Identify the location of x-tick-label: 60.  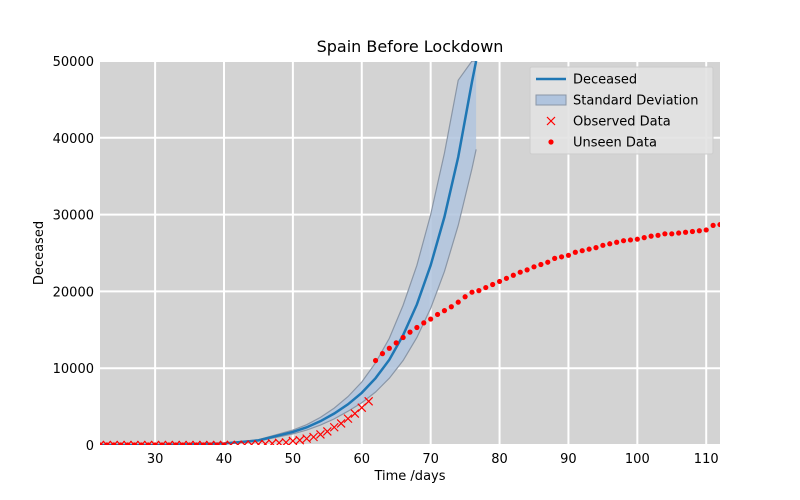
(362, 459).